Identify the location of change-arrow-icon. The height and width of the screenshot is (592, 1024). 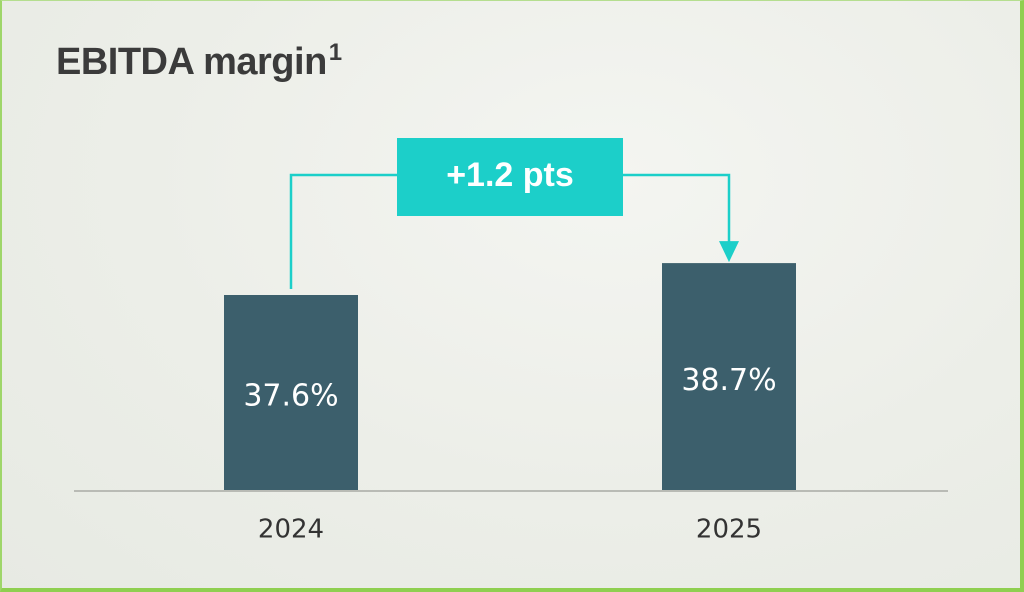
(729, 252).